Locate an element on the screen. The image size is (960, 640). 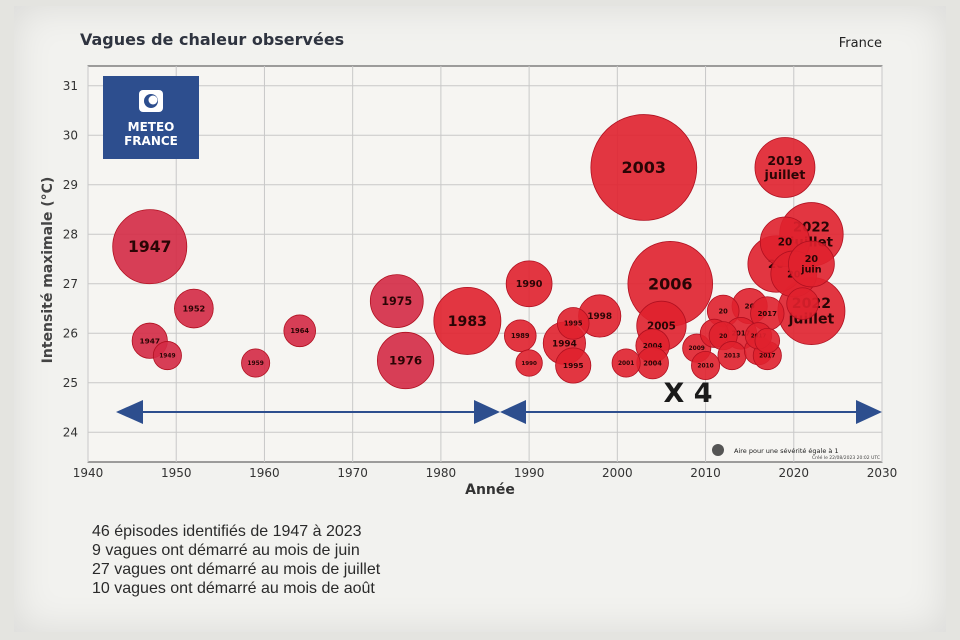
x-tick-label: 1990 is located at coordinates (529, 473).